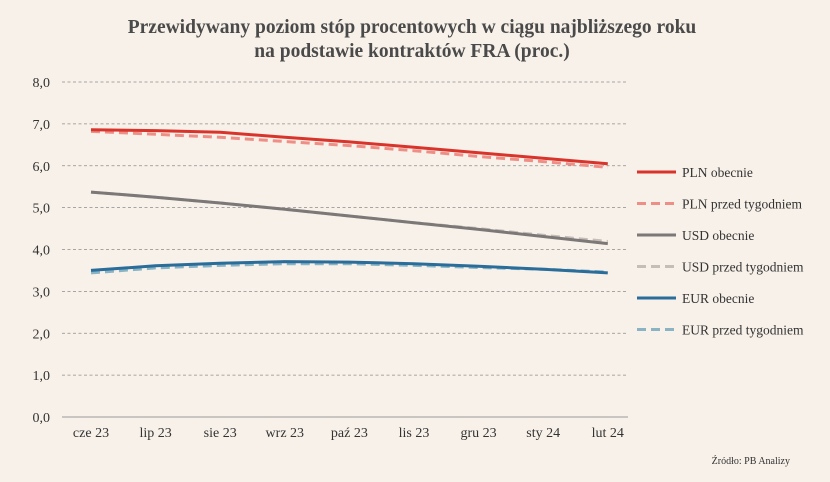 This screenshot has width=830, height=482. I want to click on legend-label: PLN przed tygodniem, so click(742, 204).